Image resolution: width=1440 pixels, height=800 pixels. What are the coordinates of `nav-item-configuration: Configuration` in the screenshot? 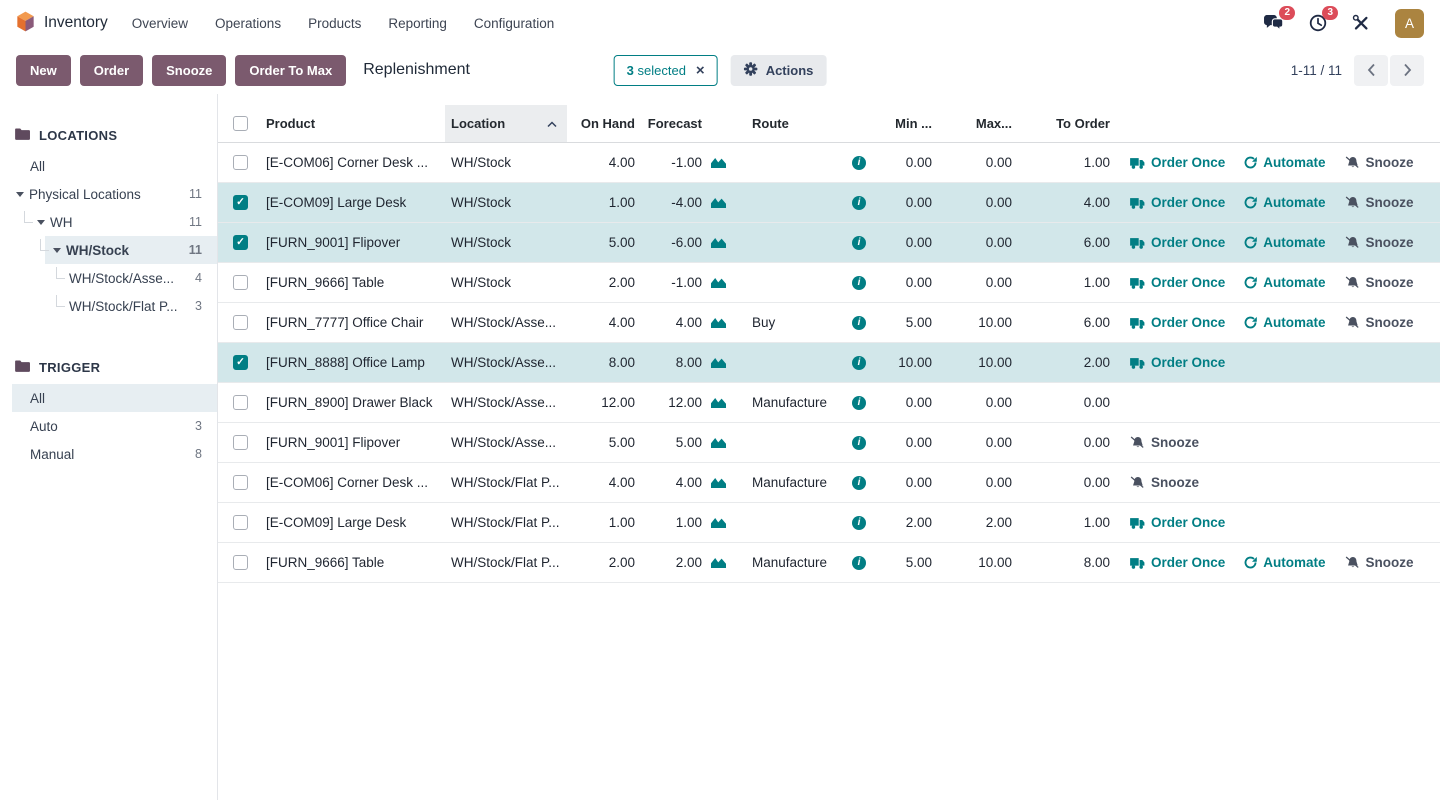 It's located at (514, 23).